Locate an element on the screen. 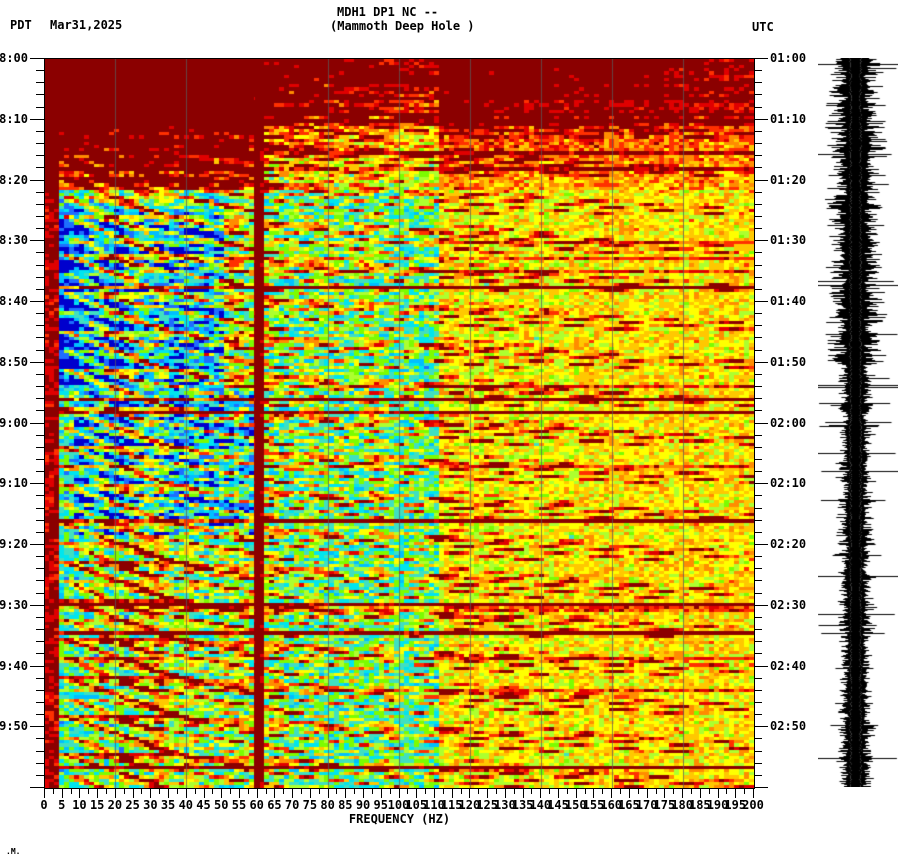 The image size is (902, 864). freq-axis-label: 190 is located at coordinates (717, 805).